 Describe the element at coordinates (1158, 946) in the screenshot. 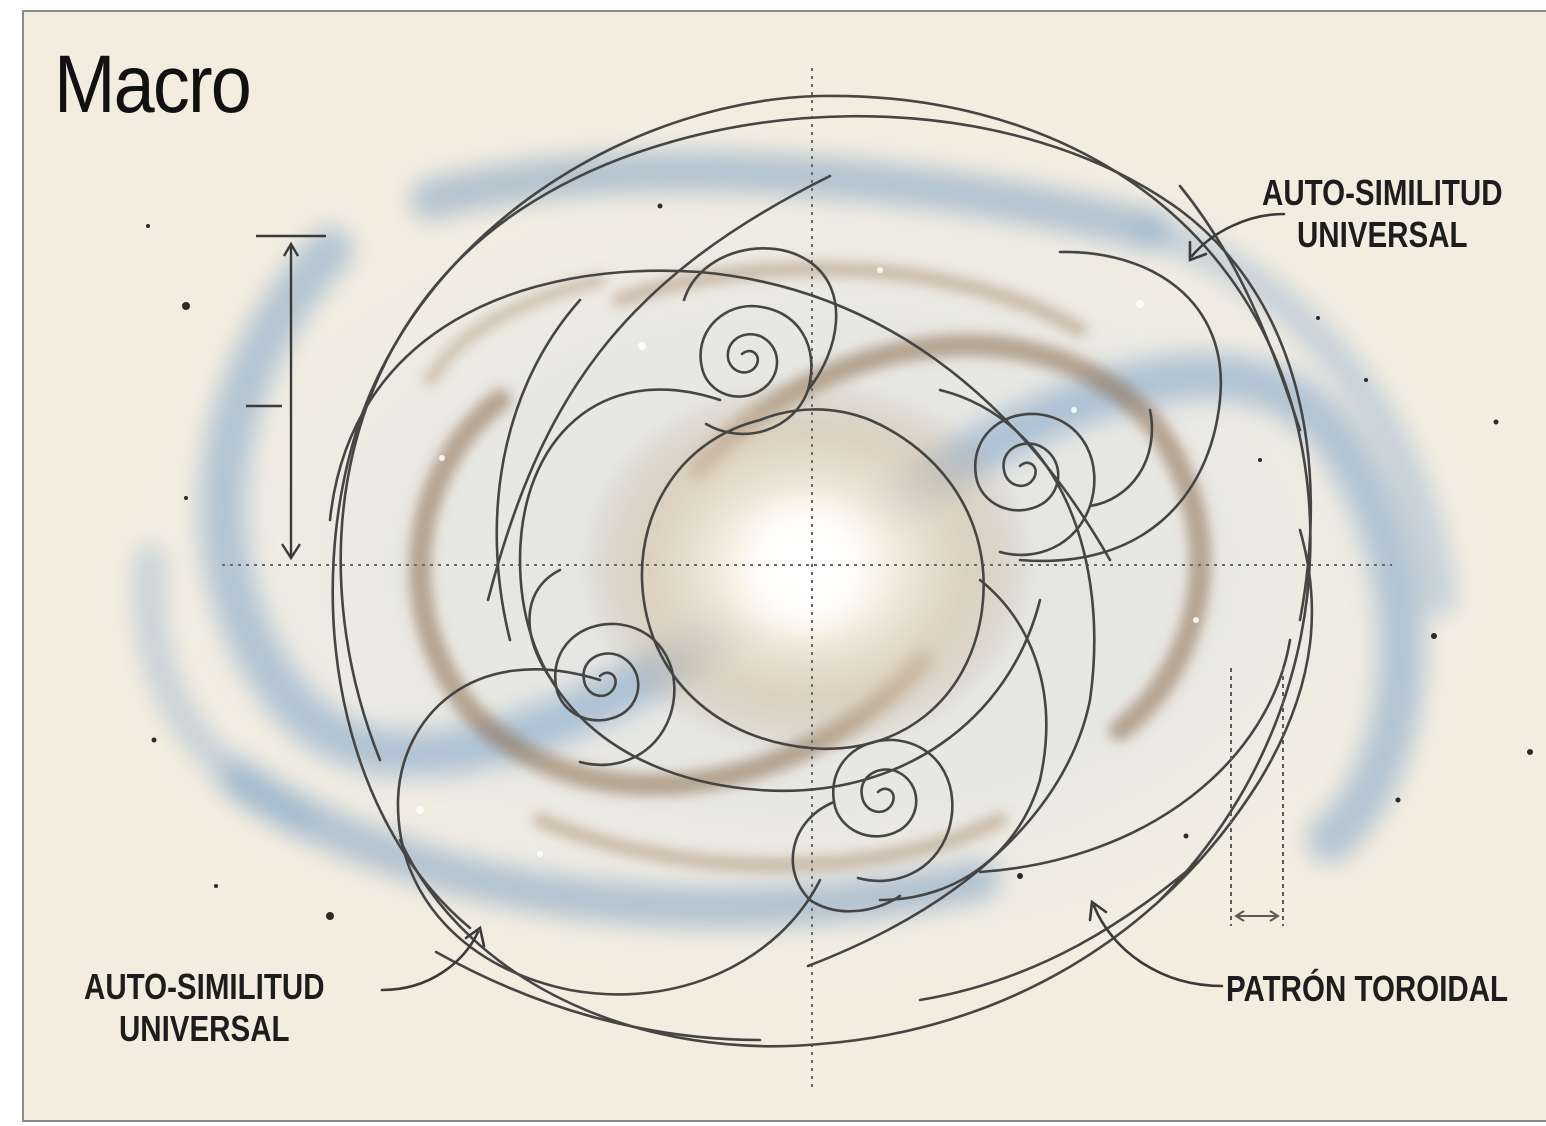

I see `arrow-bottom-right` at that location.